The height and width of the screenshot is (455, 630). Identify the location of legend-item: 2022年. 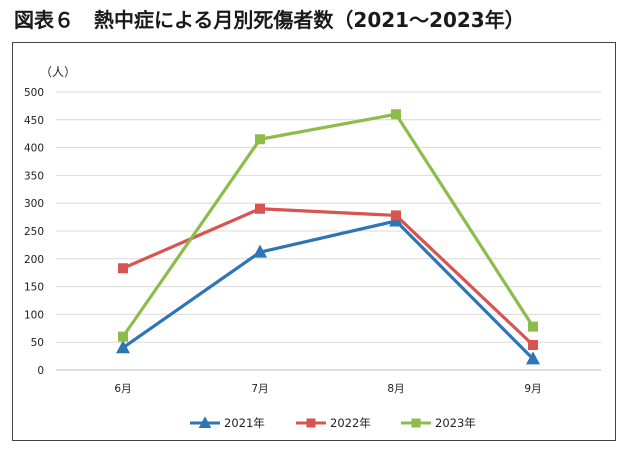
(333, 423).